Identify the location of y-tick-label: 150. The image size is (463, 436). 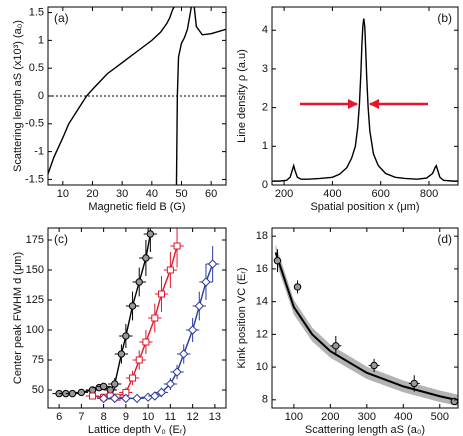
(35, 270).